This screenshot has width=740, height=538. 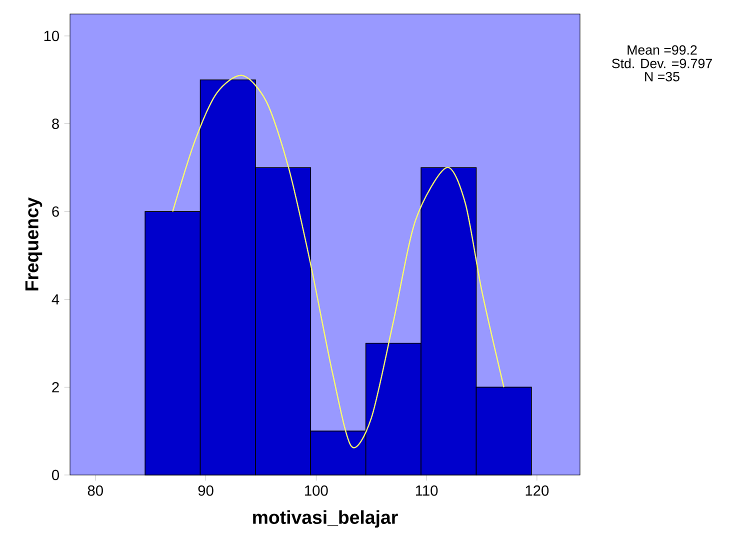 I want to click on x-axis-title: motivasi_belajar, so click(x=325, y=519).